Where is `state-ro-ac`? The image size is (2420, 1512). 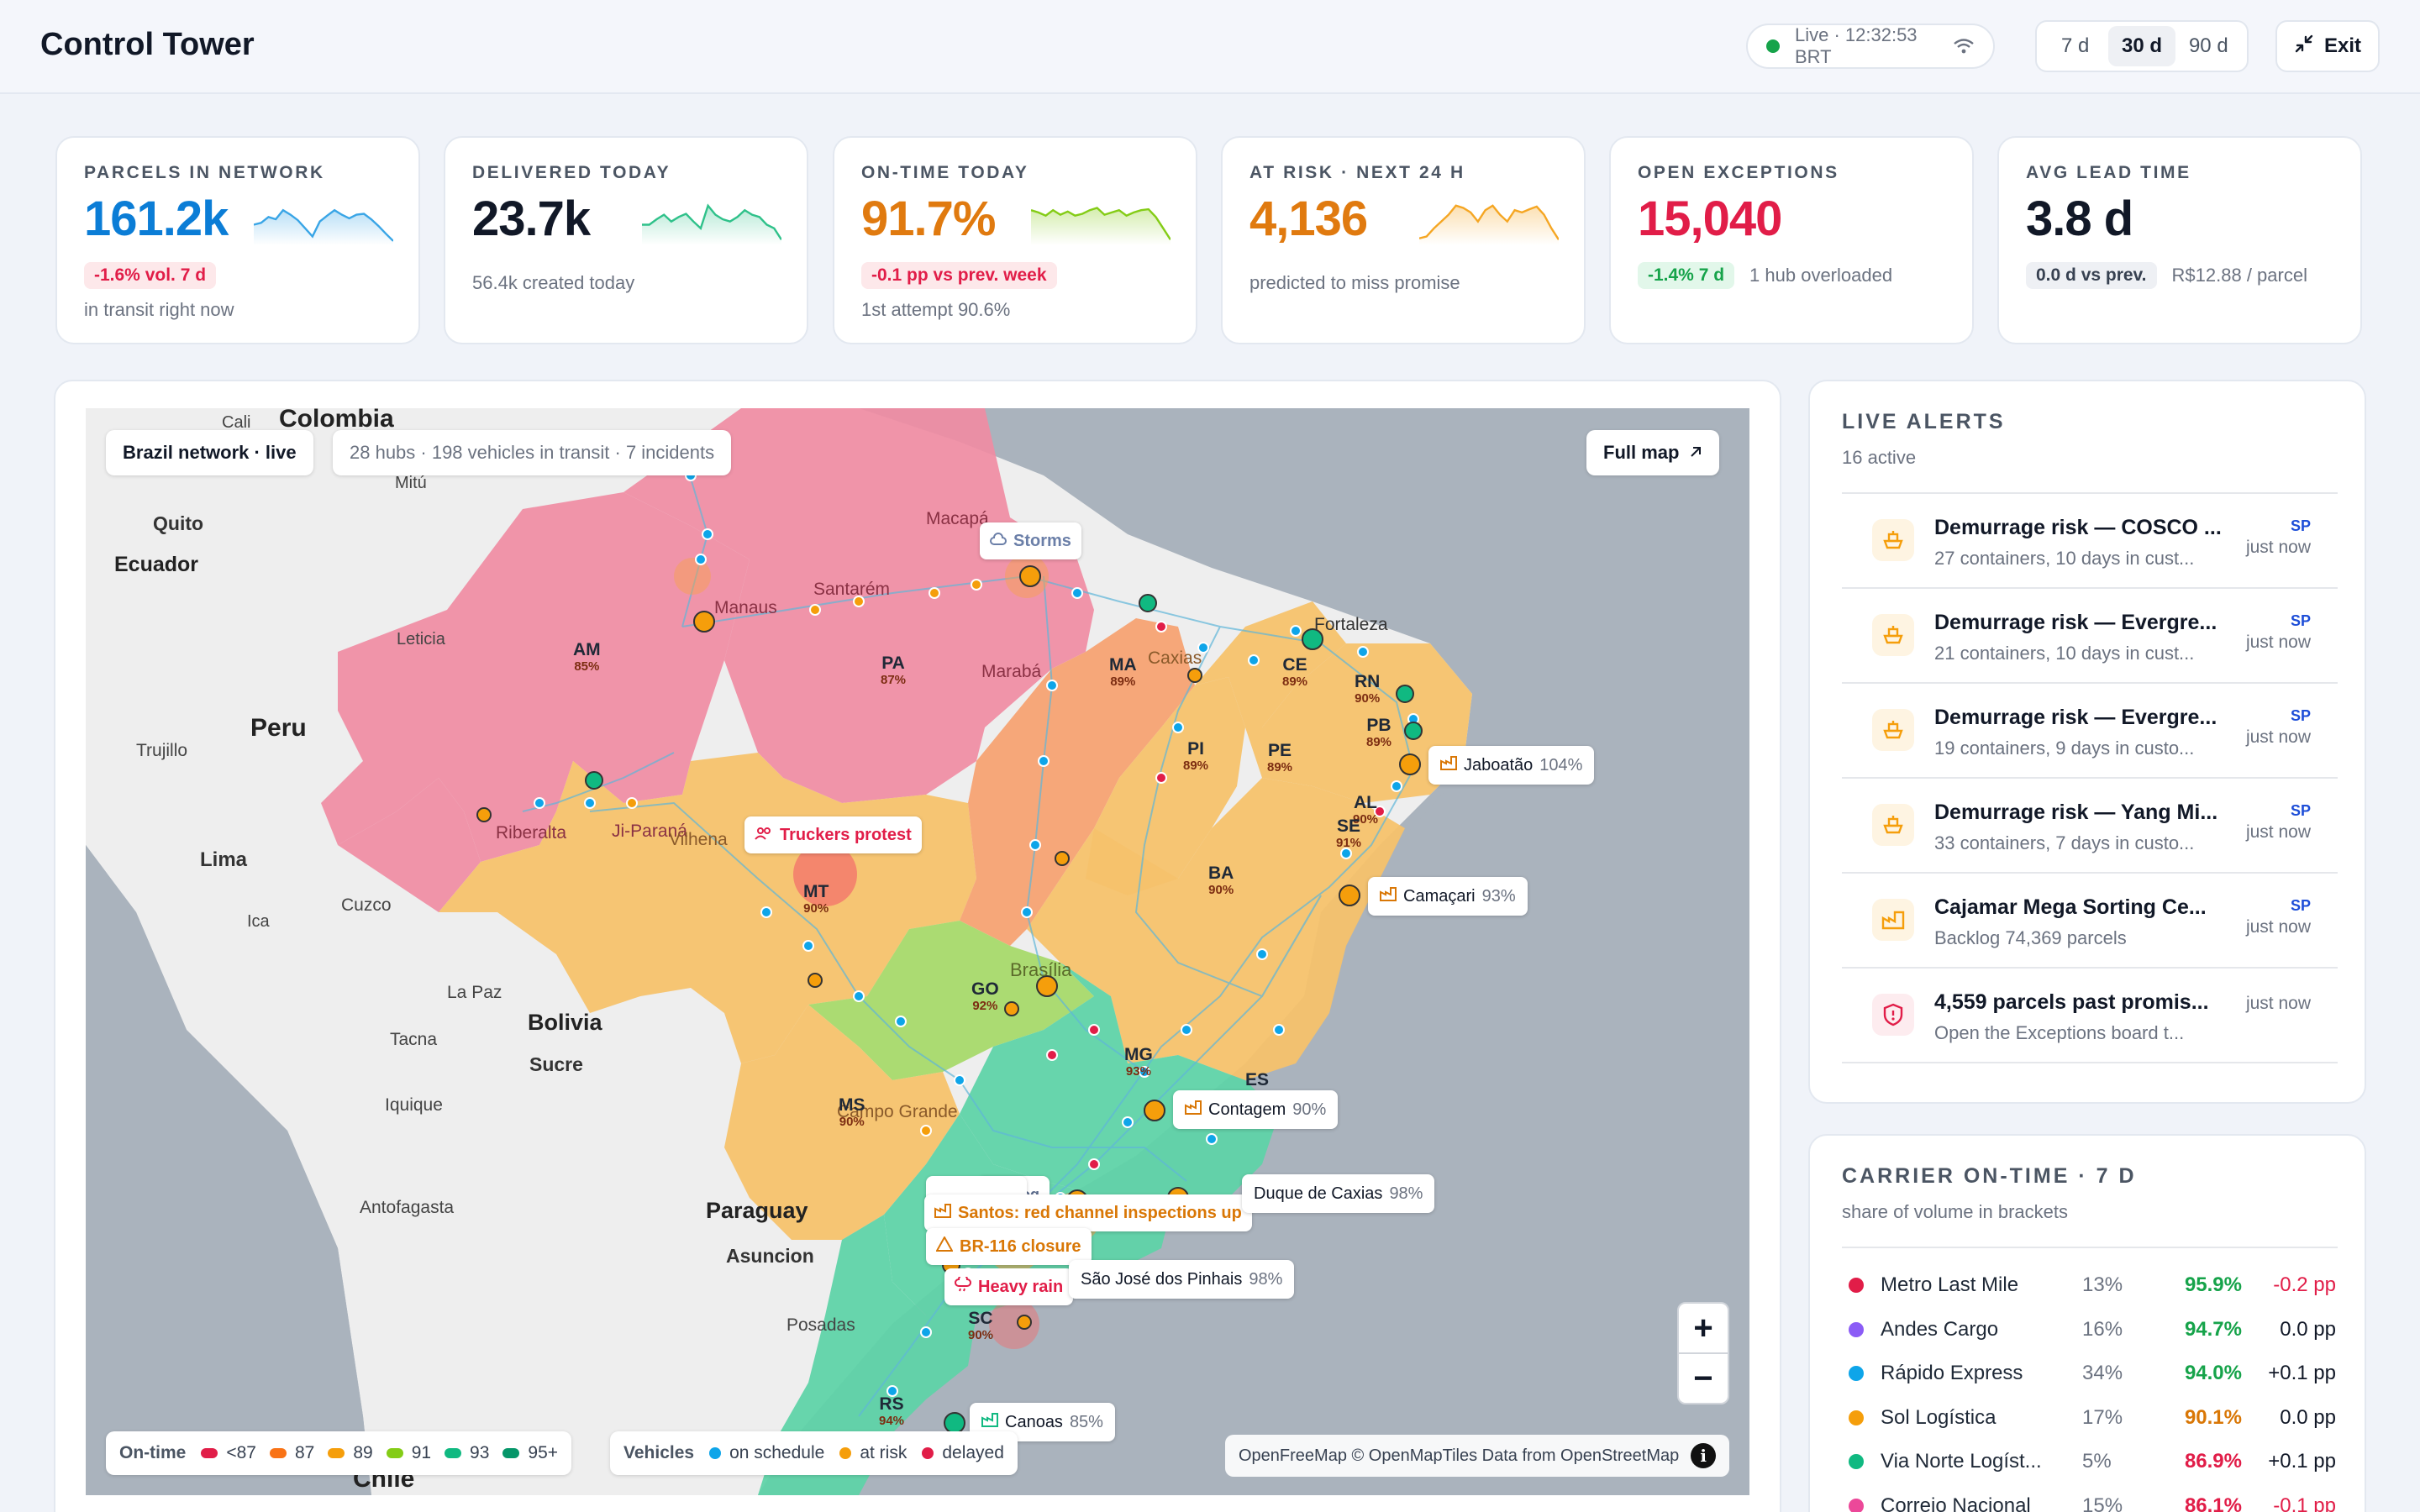
state-ro-ac is located at coordinates (409, 845).